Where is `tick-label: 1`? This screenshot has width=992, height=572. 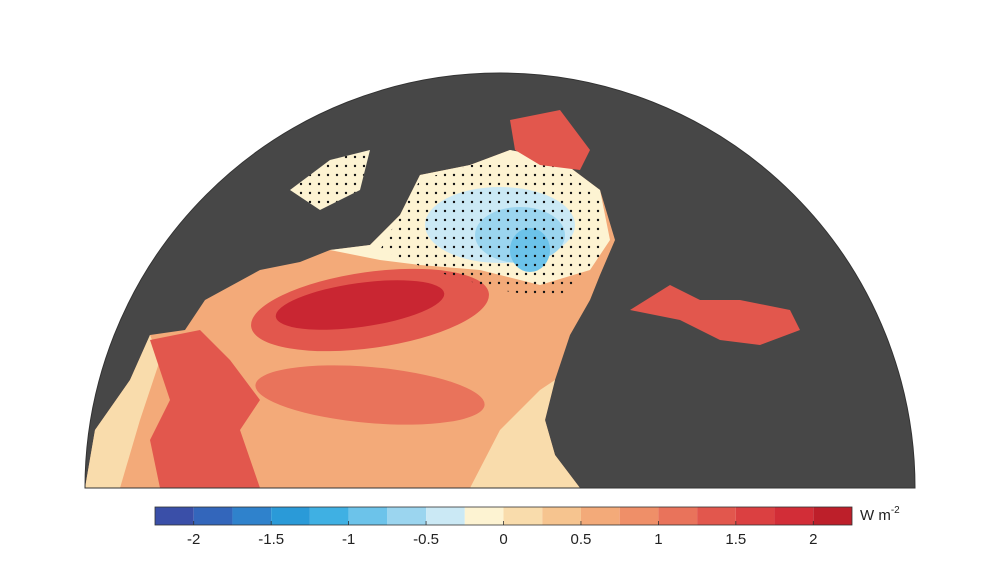
tick-label: 1 is located at coordinates (658, 539).